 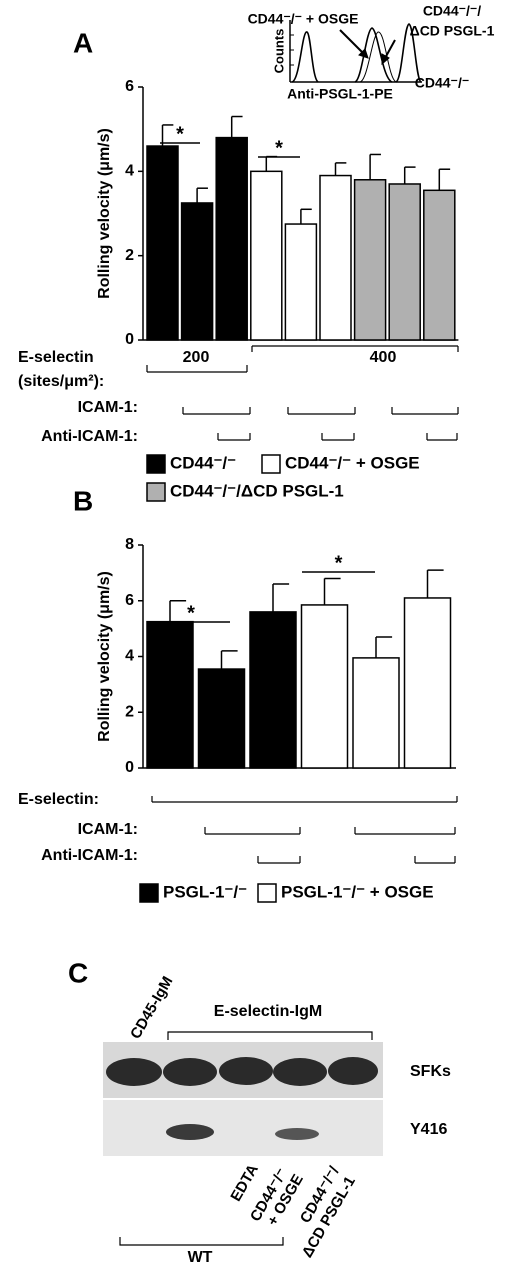 I want to click on condition-label: (sites/μm²):, so click(x=61, y=381).